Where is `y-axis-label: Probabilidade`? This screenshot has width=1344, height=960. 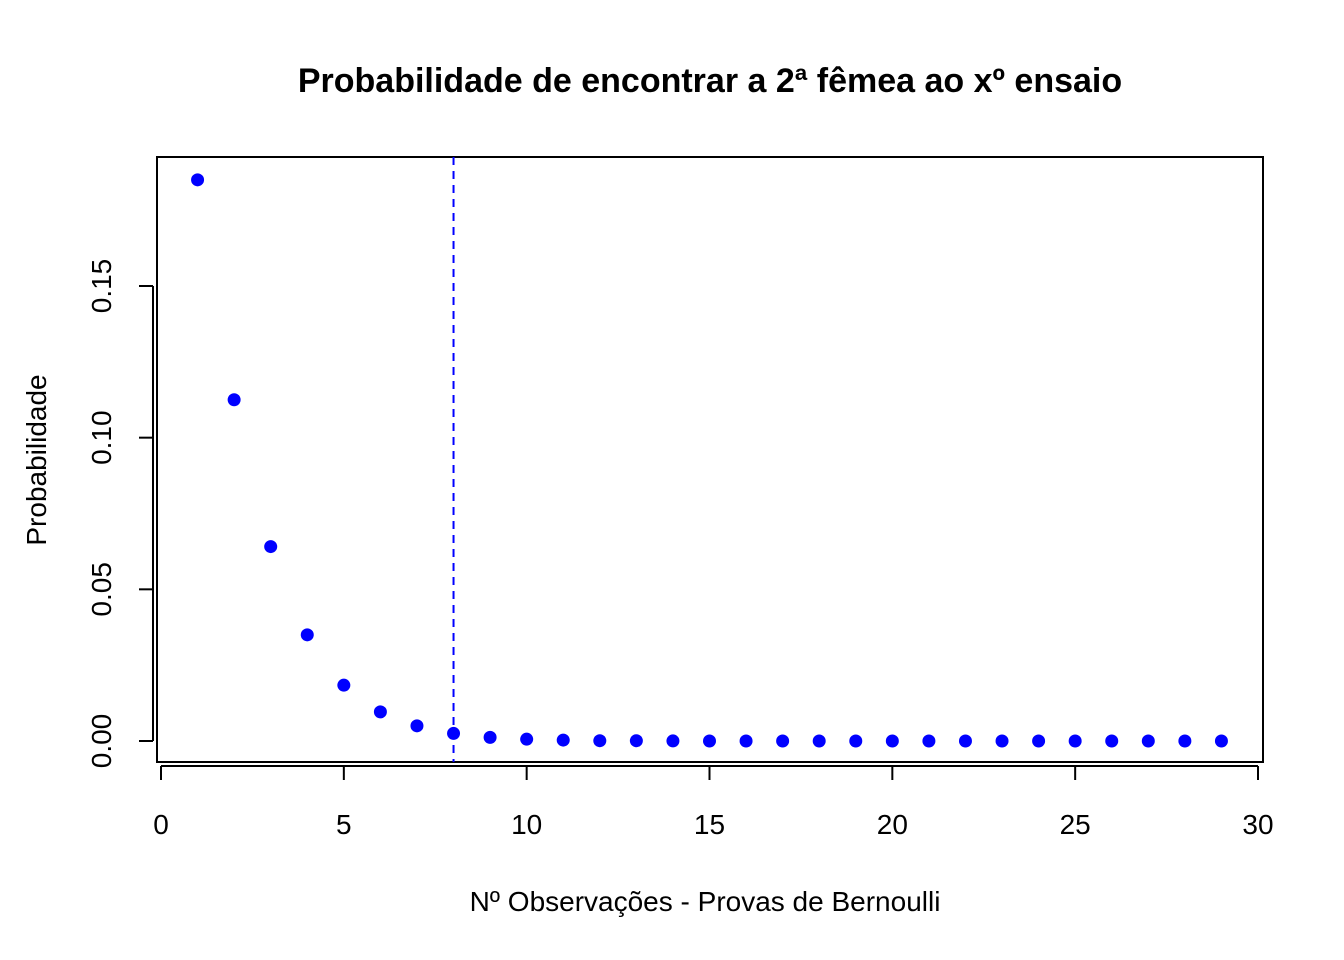
y-axis-label: Probabilidade is located at coordinates (36, 459).